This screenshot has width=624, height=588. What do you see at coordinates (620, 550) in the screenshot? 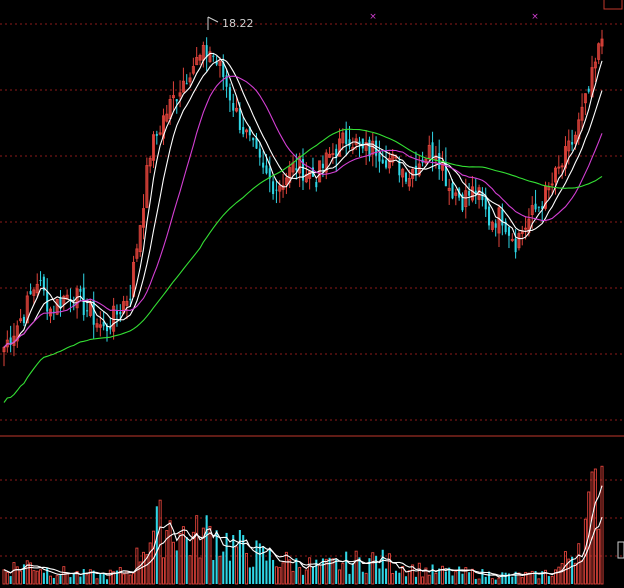
I see `edge-marker` at bounding box center [620, 550].